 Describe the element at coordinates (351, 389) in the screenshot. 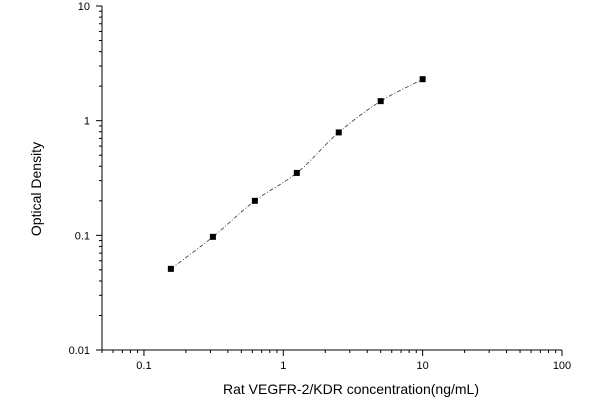

I see `x-axis-title: Rat VEGFR-2/KDR concentration(ng/mL)` at that location.